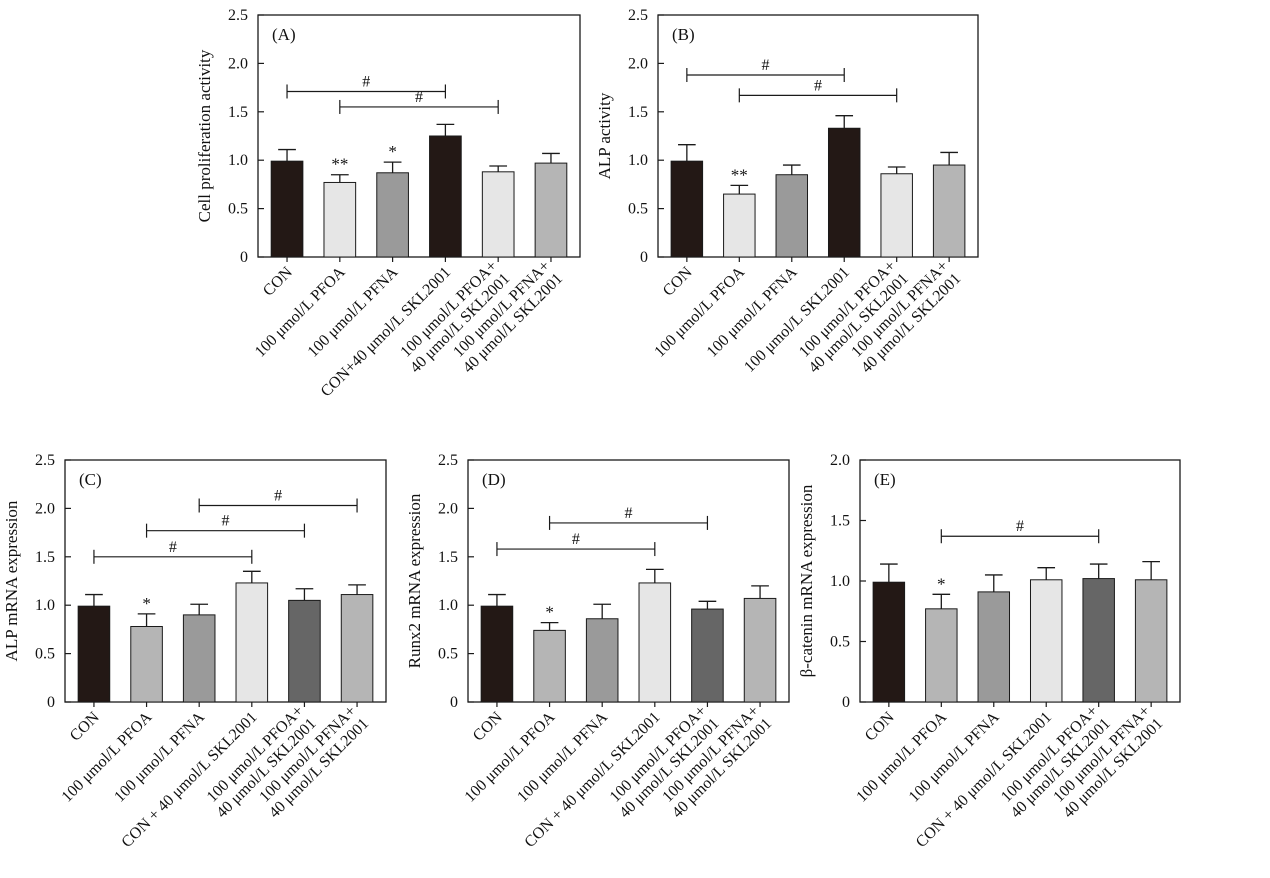 This screenshot has height=878, width=1270. I want to click on panel-label: (D), so click(494, 479).